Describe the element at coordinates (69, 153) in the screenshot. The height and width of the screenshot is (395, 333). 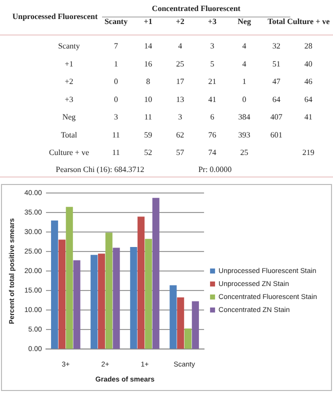
I see `y-tick-label: Culture + ve` at that location.